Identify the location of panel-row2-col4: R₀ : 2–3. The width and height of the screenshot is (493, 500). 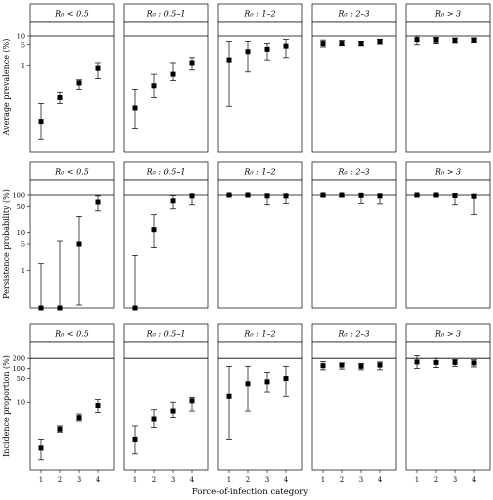
(354, 235).